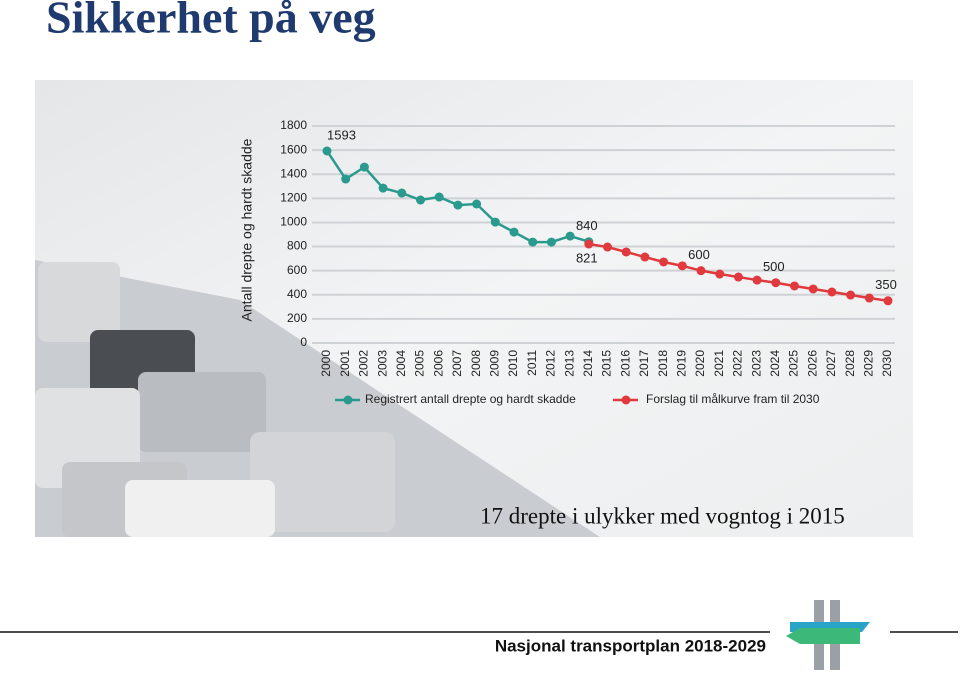  What do you see at coordinates (364, 363) in the screenshot?
I see `x-tick-label: 2002` at bounding box center [364, 363].